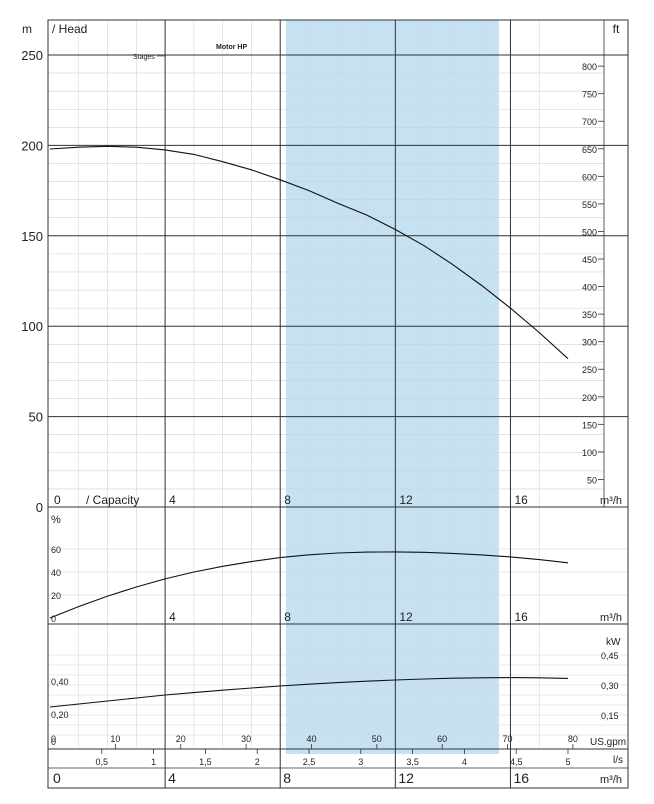  Describe the element at coordinates (521, 500) in the screenshot. I see `x-tick-label: 16` at that location.